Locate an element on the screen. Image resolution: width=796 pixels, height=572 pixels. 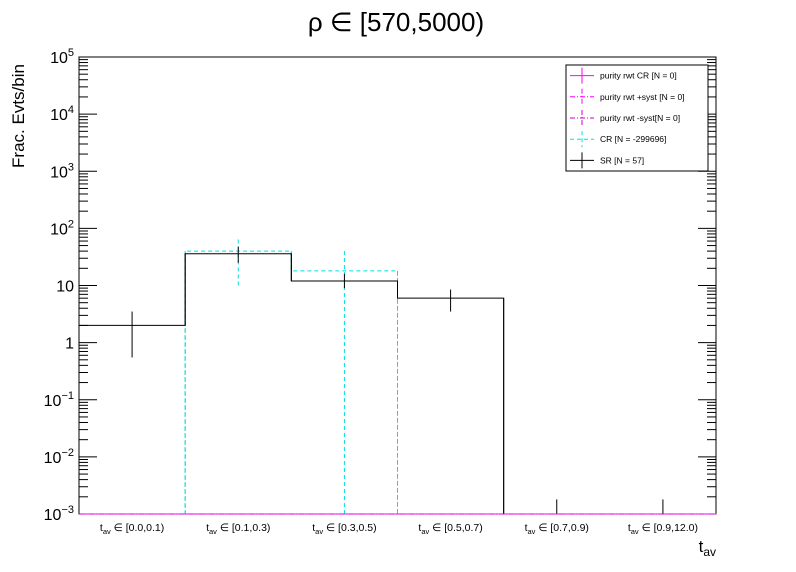
x-tick-label-post: ∈ [0.7,0.9) is located at coordinates (562, 528).